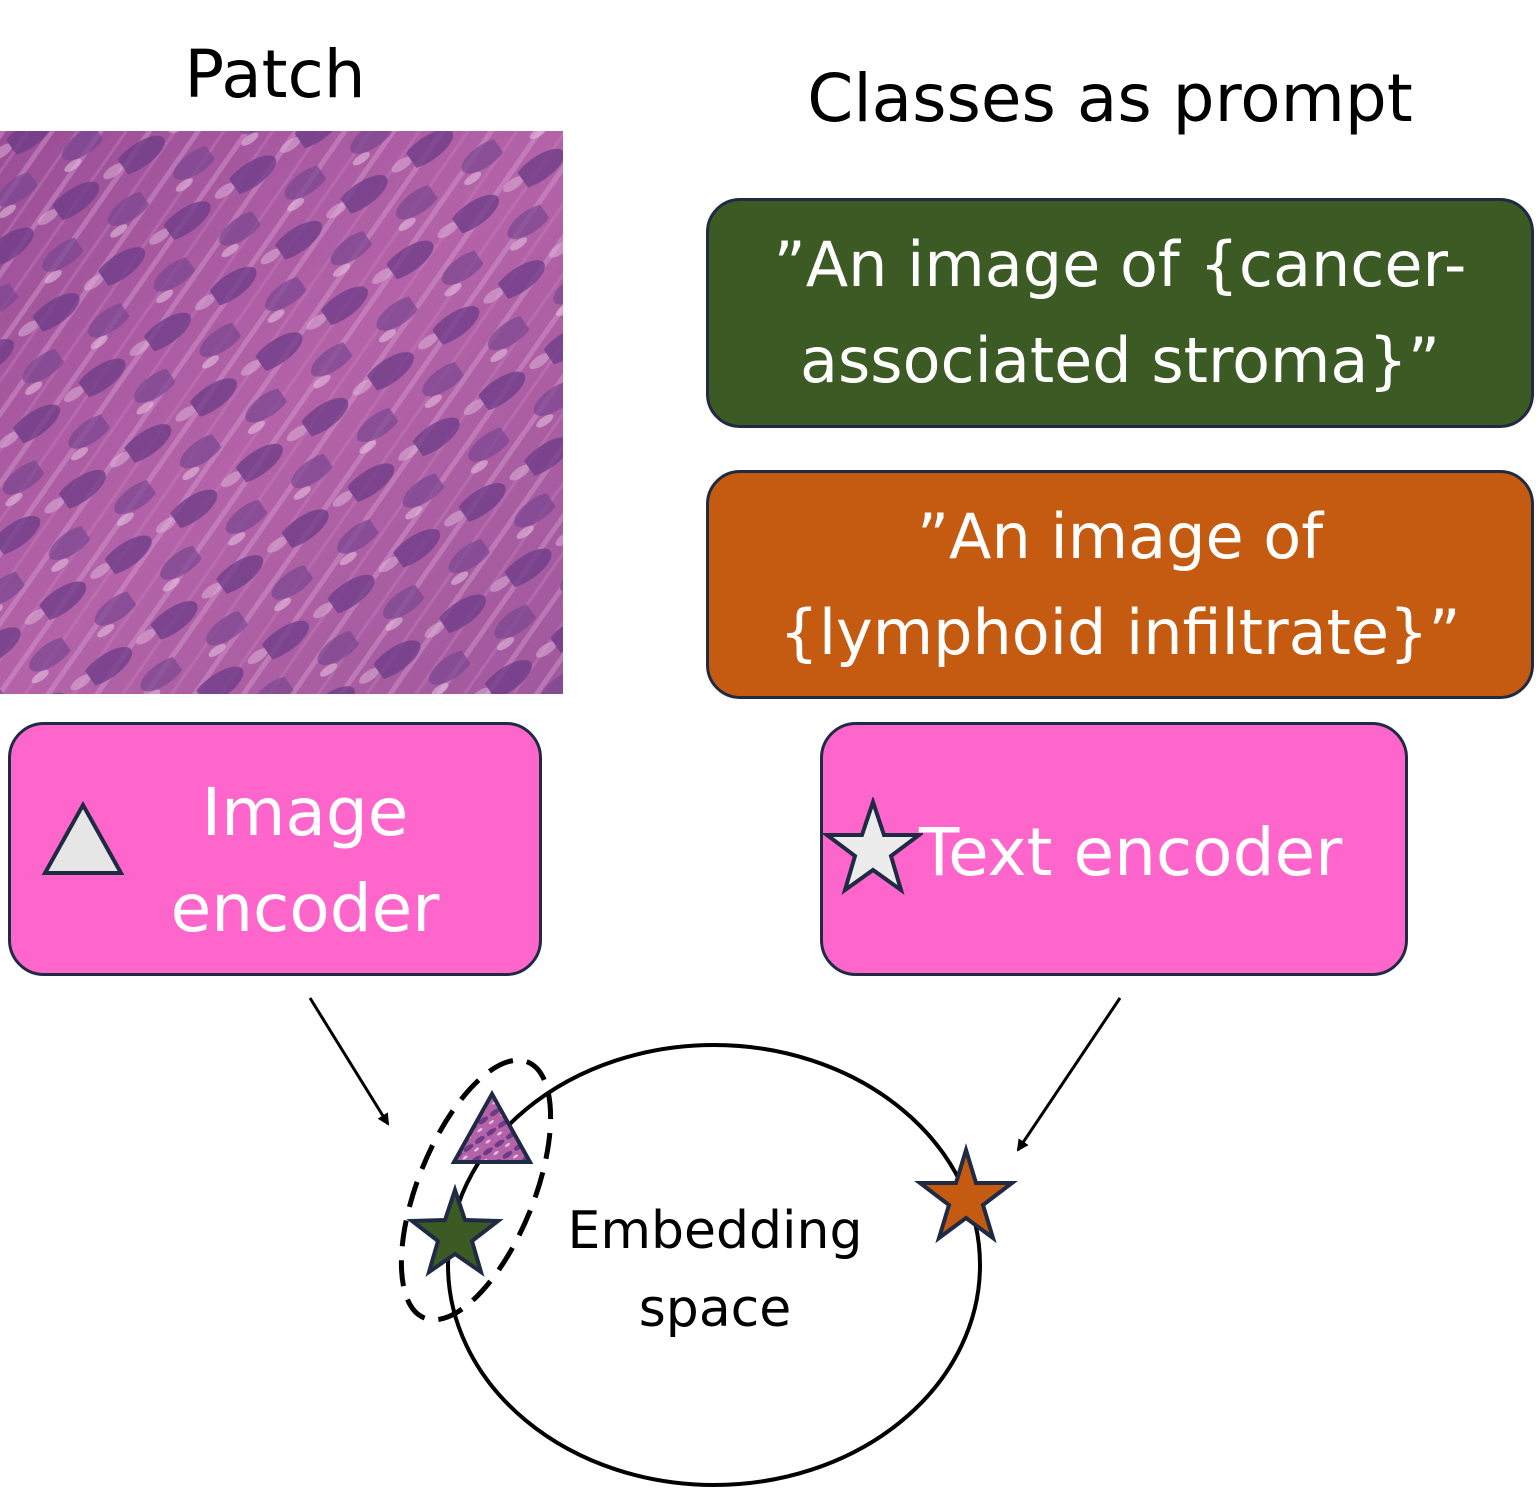 The image size is (1536, 1490). Describe the element at coordinates (492, 1126) in the screenshot. I see `patch-triangle-icon` at that location.